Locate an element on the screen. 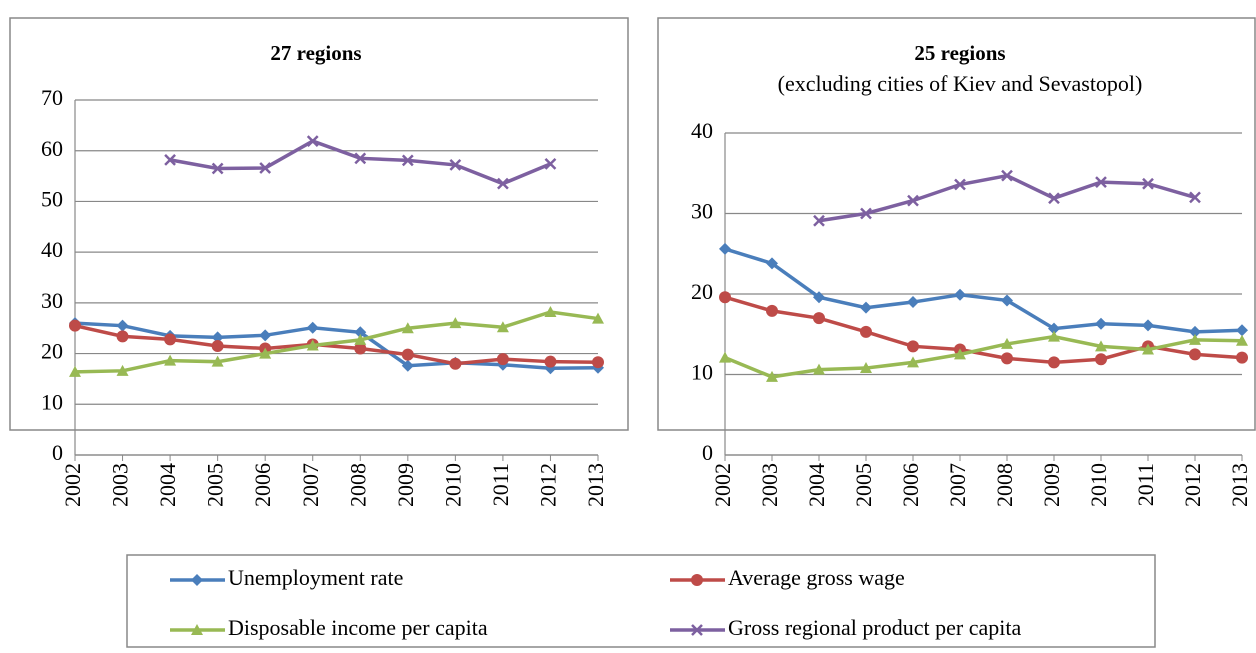  y-tick-label: 60 is located at coordinates (52, 148).